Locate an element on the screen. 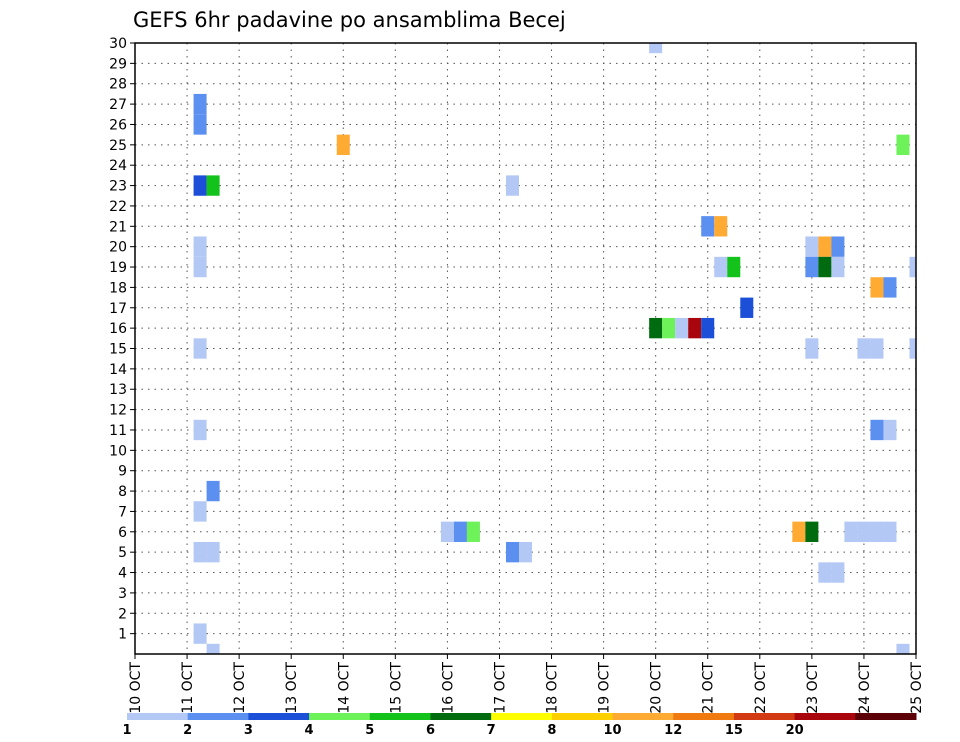 This screenshot has height=742, width=960. y-tick-label: 25 is located at coordinates (118, 146).